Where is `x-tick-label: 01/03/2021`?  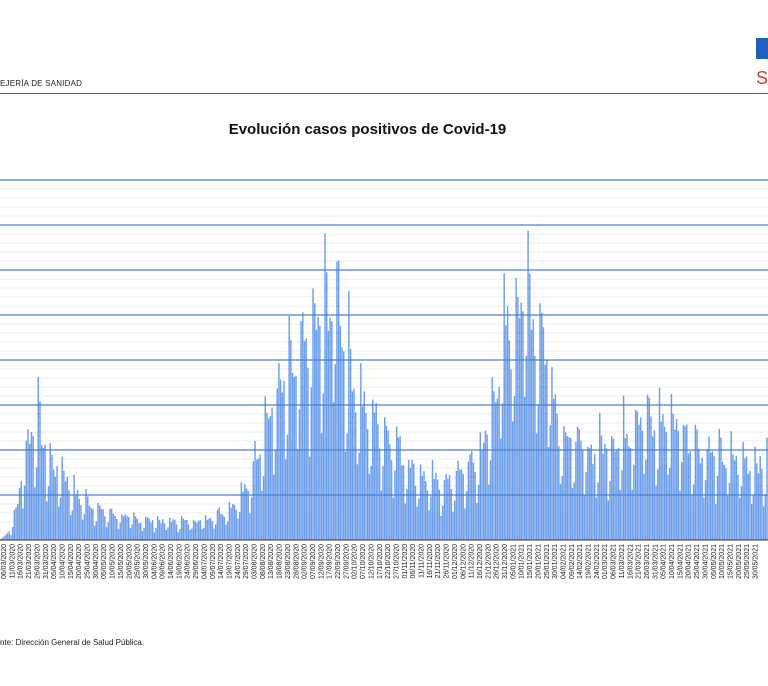
x-tick-label: 01/03/2021 is located at coordinates (605, 561).